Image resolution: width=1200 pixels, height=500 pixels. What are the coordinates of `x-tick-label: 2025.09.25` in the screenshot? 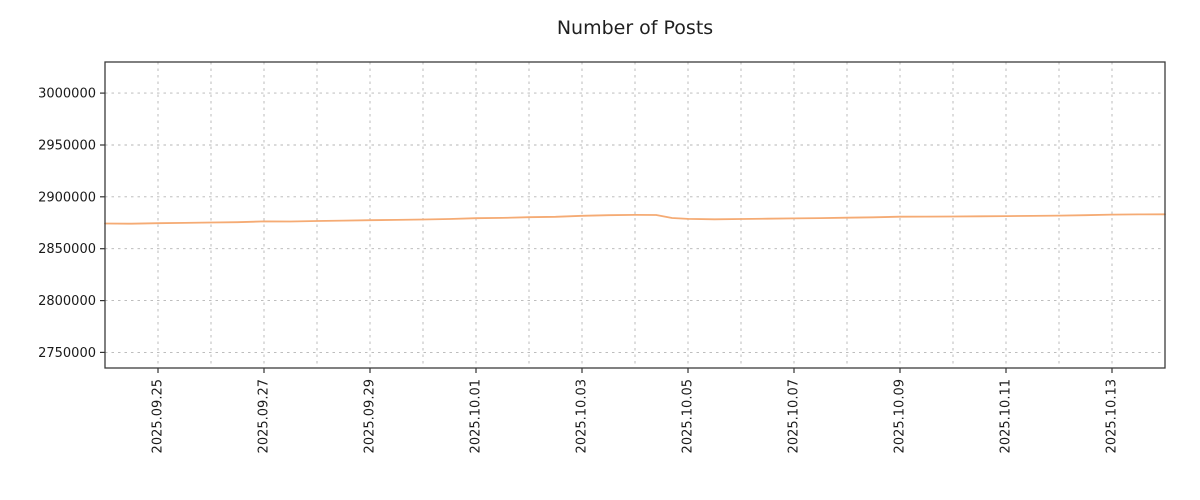 It's located at (158, 416).